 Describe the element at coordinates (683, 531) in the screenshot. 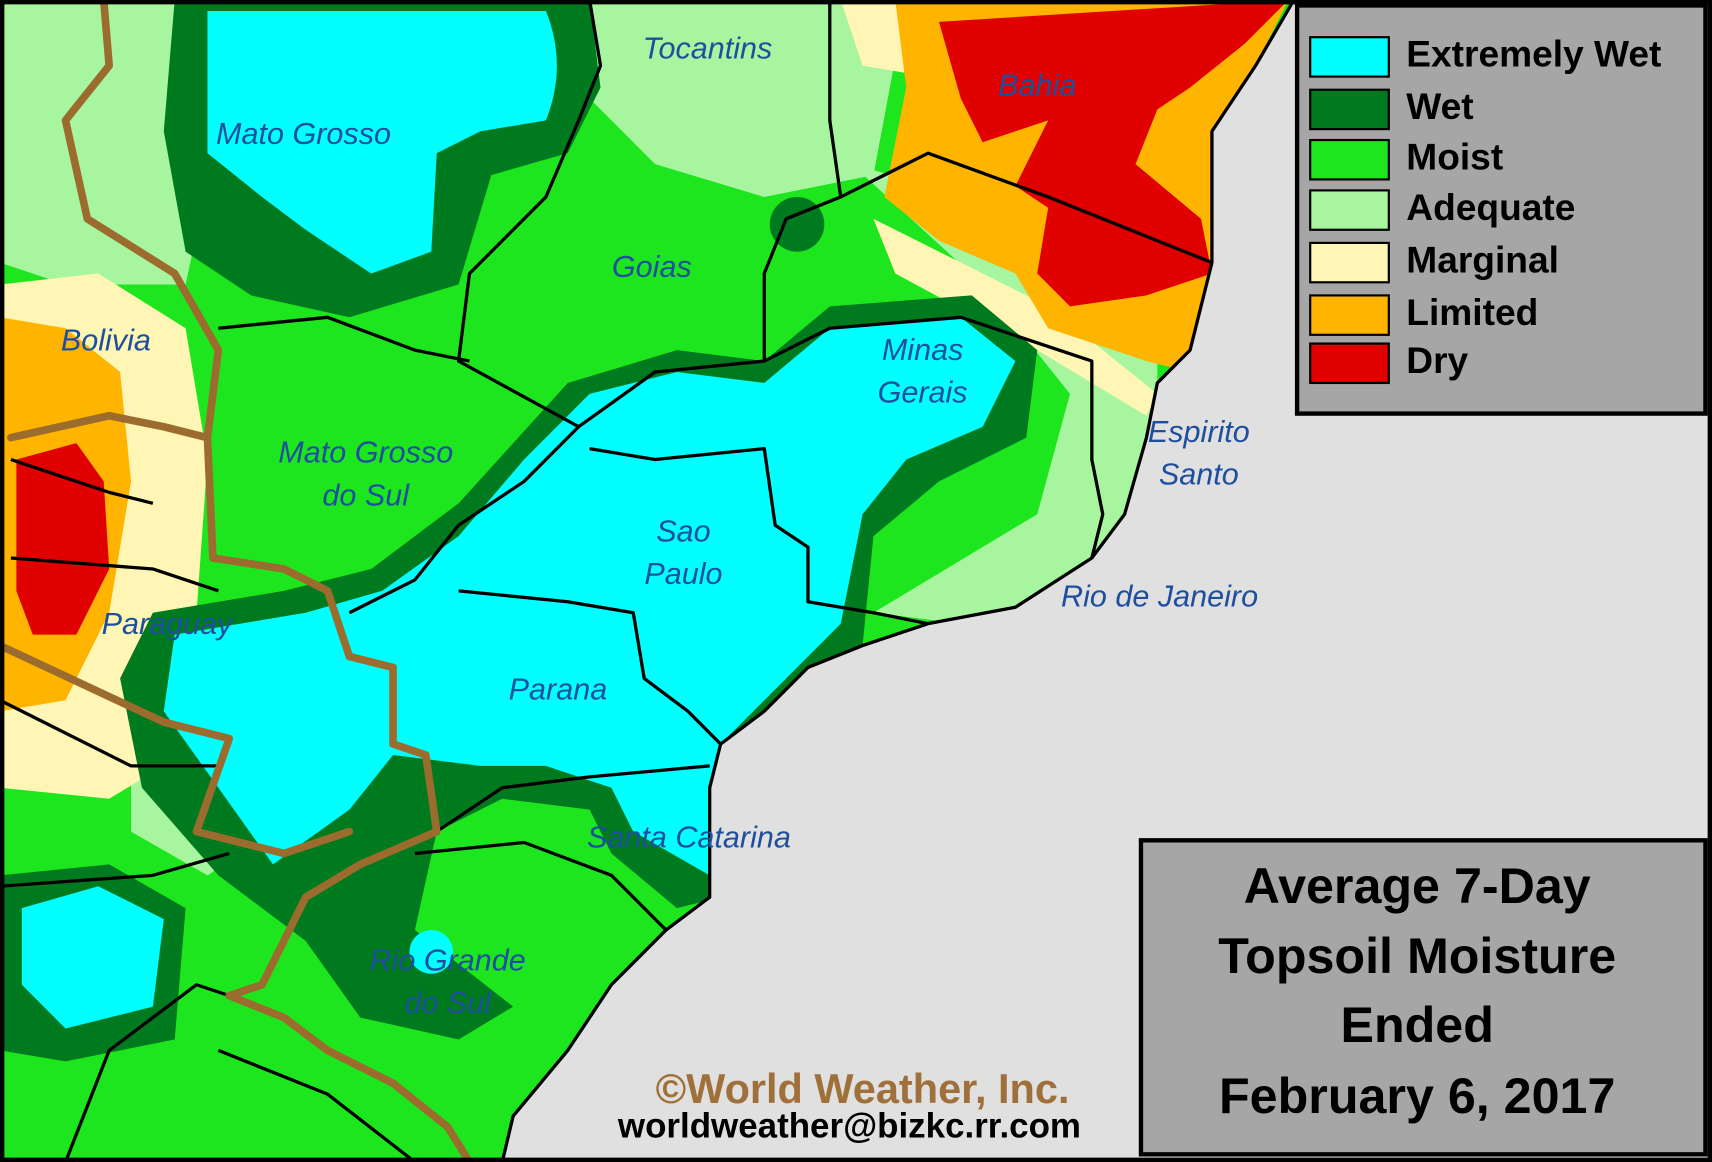

I see `region-label: Sao` at that location.